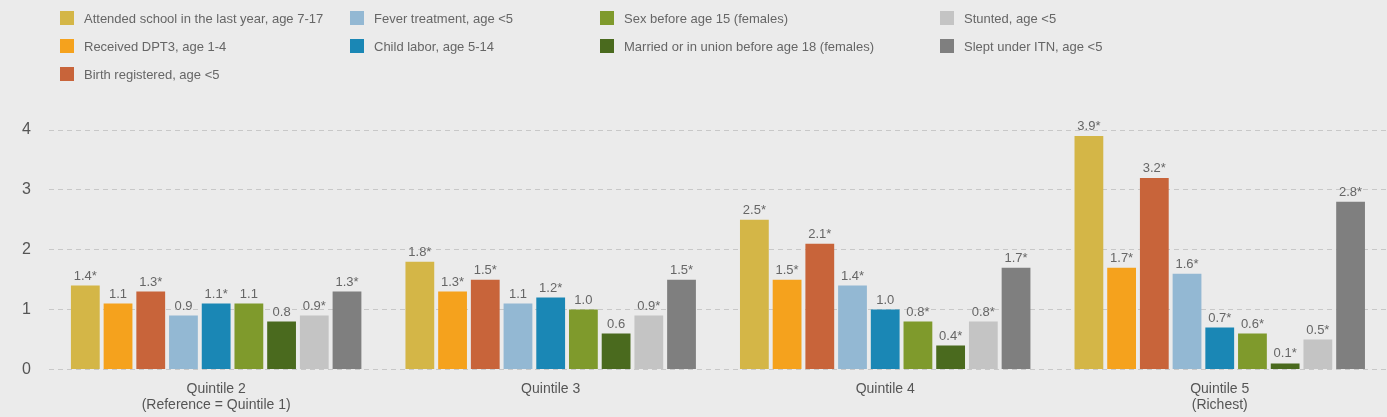 The height and width of the screenshot is (417, 1387). Describe the element at coordinates (155, 46) in the screenshot. I see `legend-label: Received DPT3, age 1-4` at that location.